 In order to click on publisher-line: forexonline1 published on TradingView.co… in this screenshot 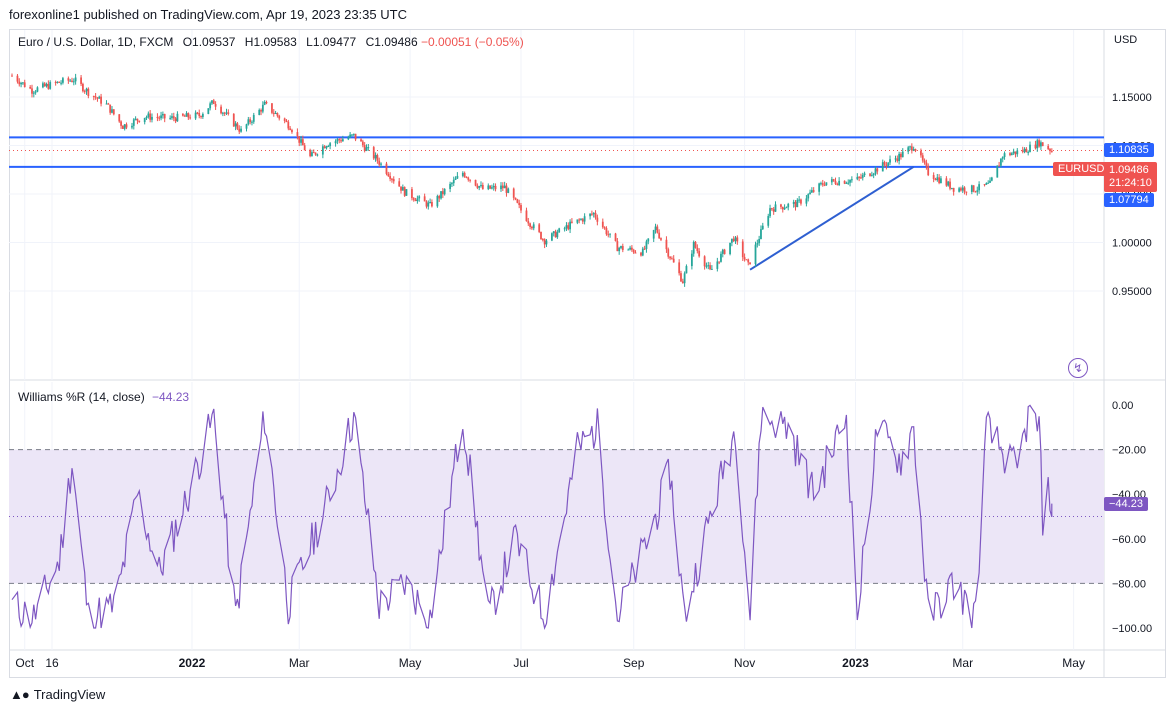, I will do `click(208, 14)`.